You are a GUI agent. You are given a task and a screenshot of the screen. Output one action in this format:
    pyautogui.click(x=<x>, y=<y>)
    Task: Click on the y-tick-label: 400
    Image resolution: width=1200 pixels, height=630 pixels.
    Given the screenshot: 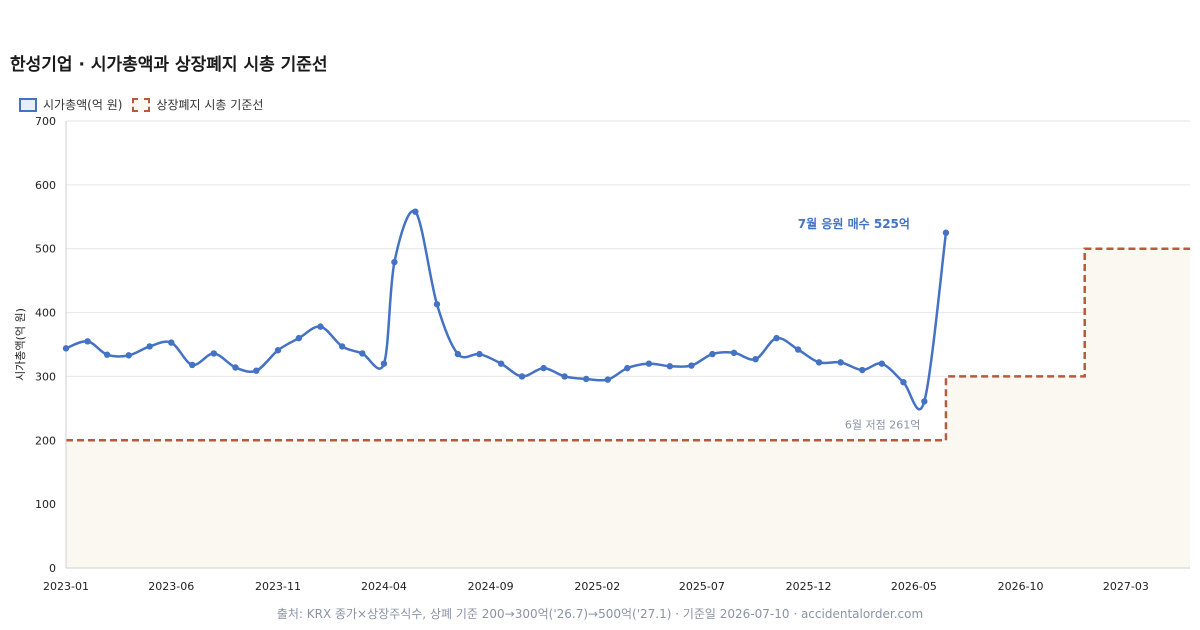 What is the action you would take?
    pyautogui.click(x=45, y=313)
    